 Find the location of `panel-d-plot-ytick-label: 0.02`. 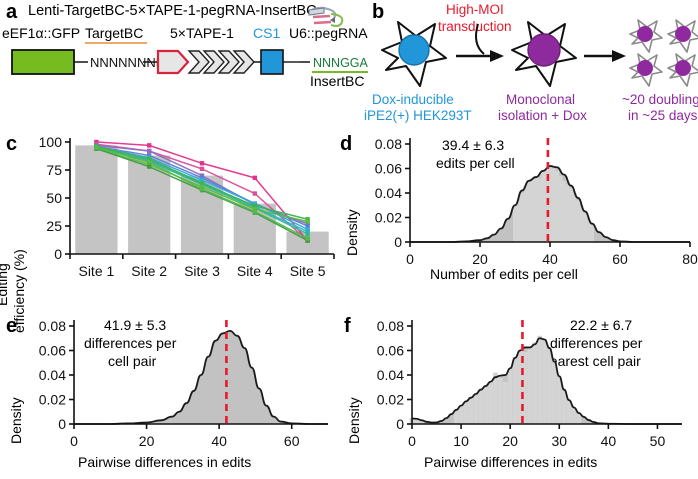

panel-d-plot-ytick-label: 0.02 is located at coordinates (388, 218).